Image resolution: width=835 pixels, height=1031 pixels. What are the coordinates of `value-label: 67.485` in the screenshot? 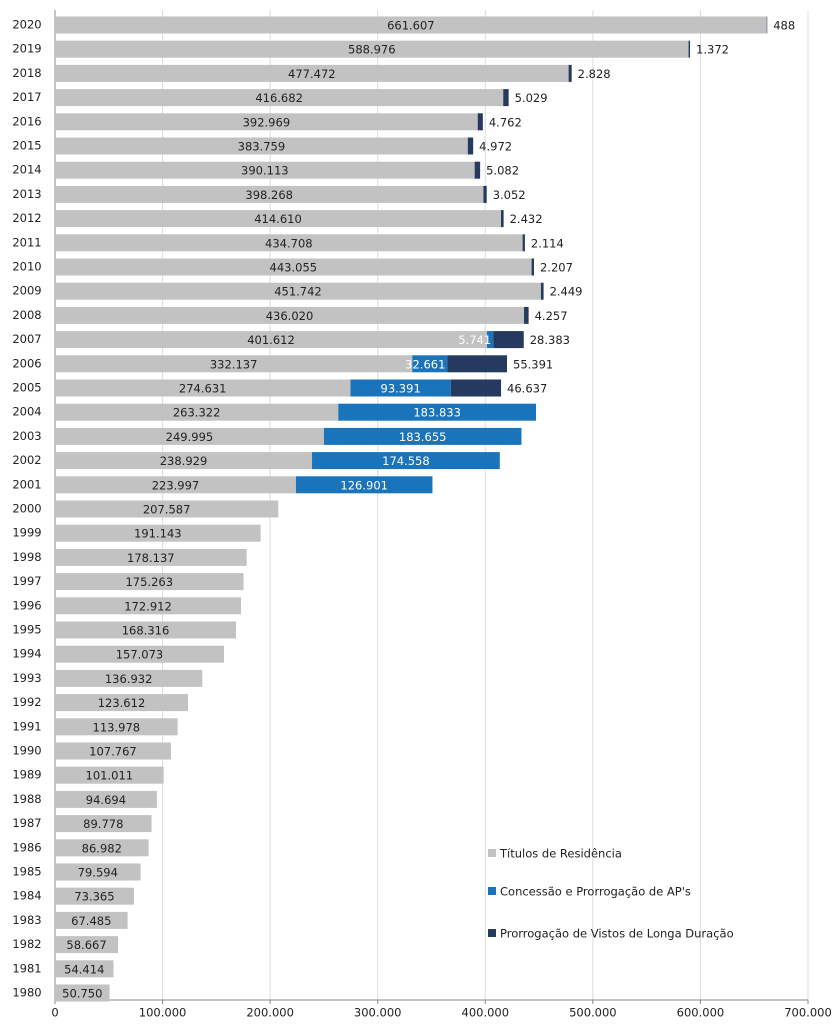 It's located at (91, 921).